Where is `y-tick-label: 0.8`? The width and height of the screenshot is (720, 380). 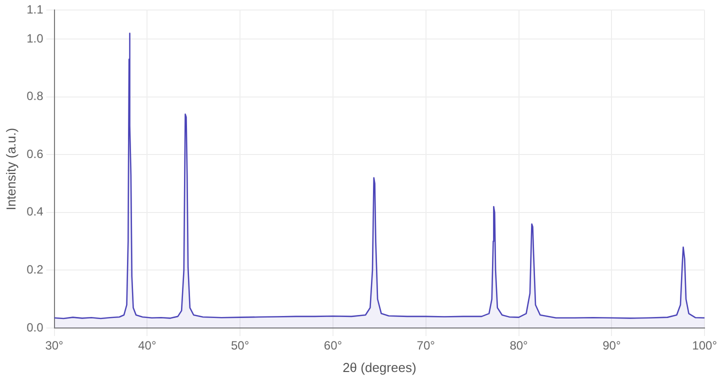
y-tick-label: 0.8 is located at coordinates (35, 96).